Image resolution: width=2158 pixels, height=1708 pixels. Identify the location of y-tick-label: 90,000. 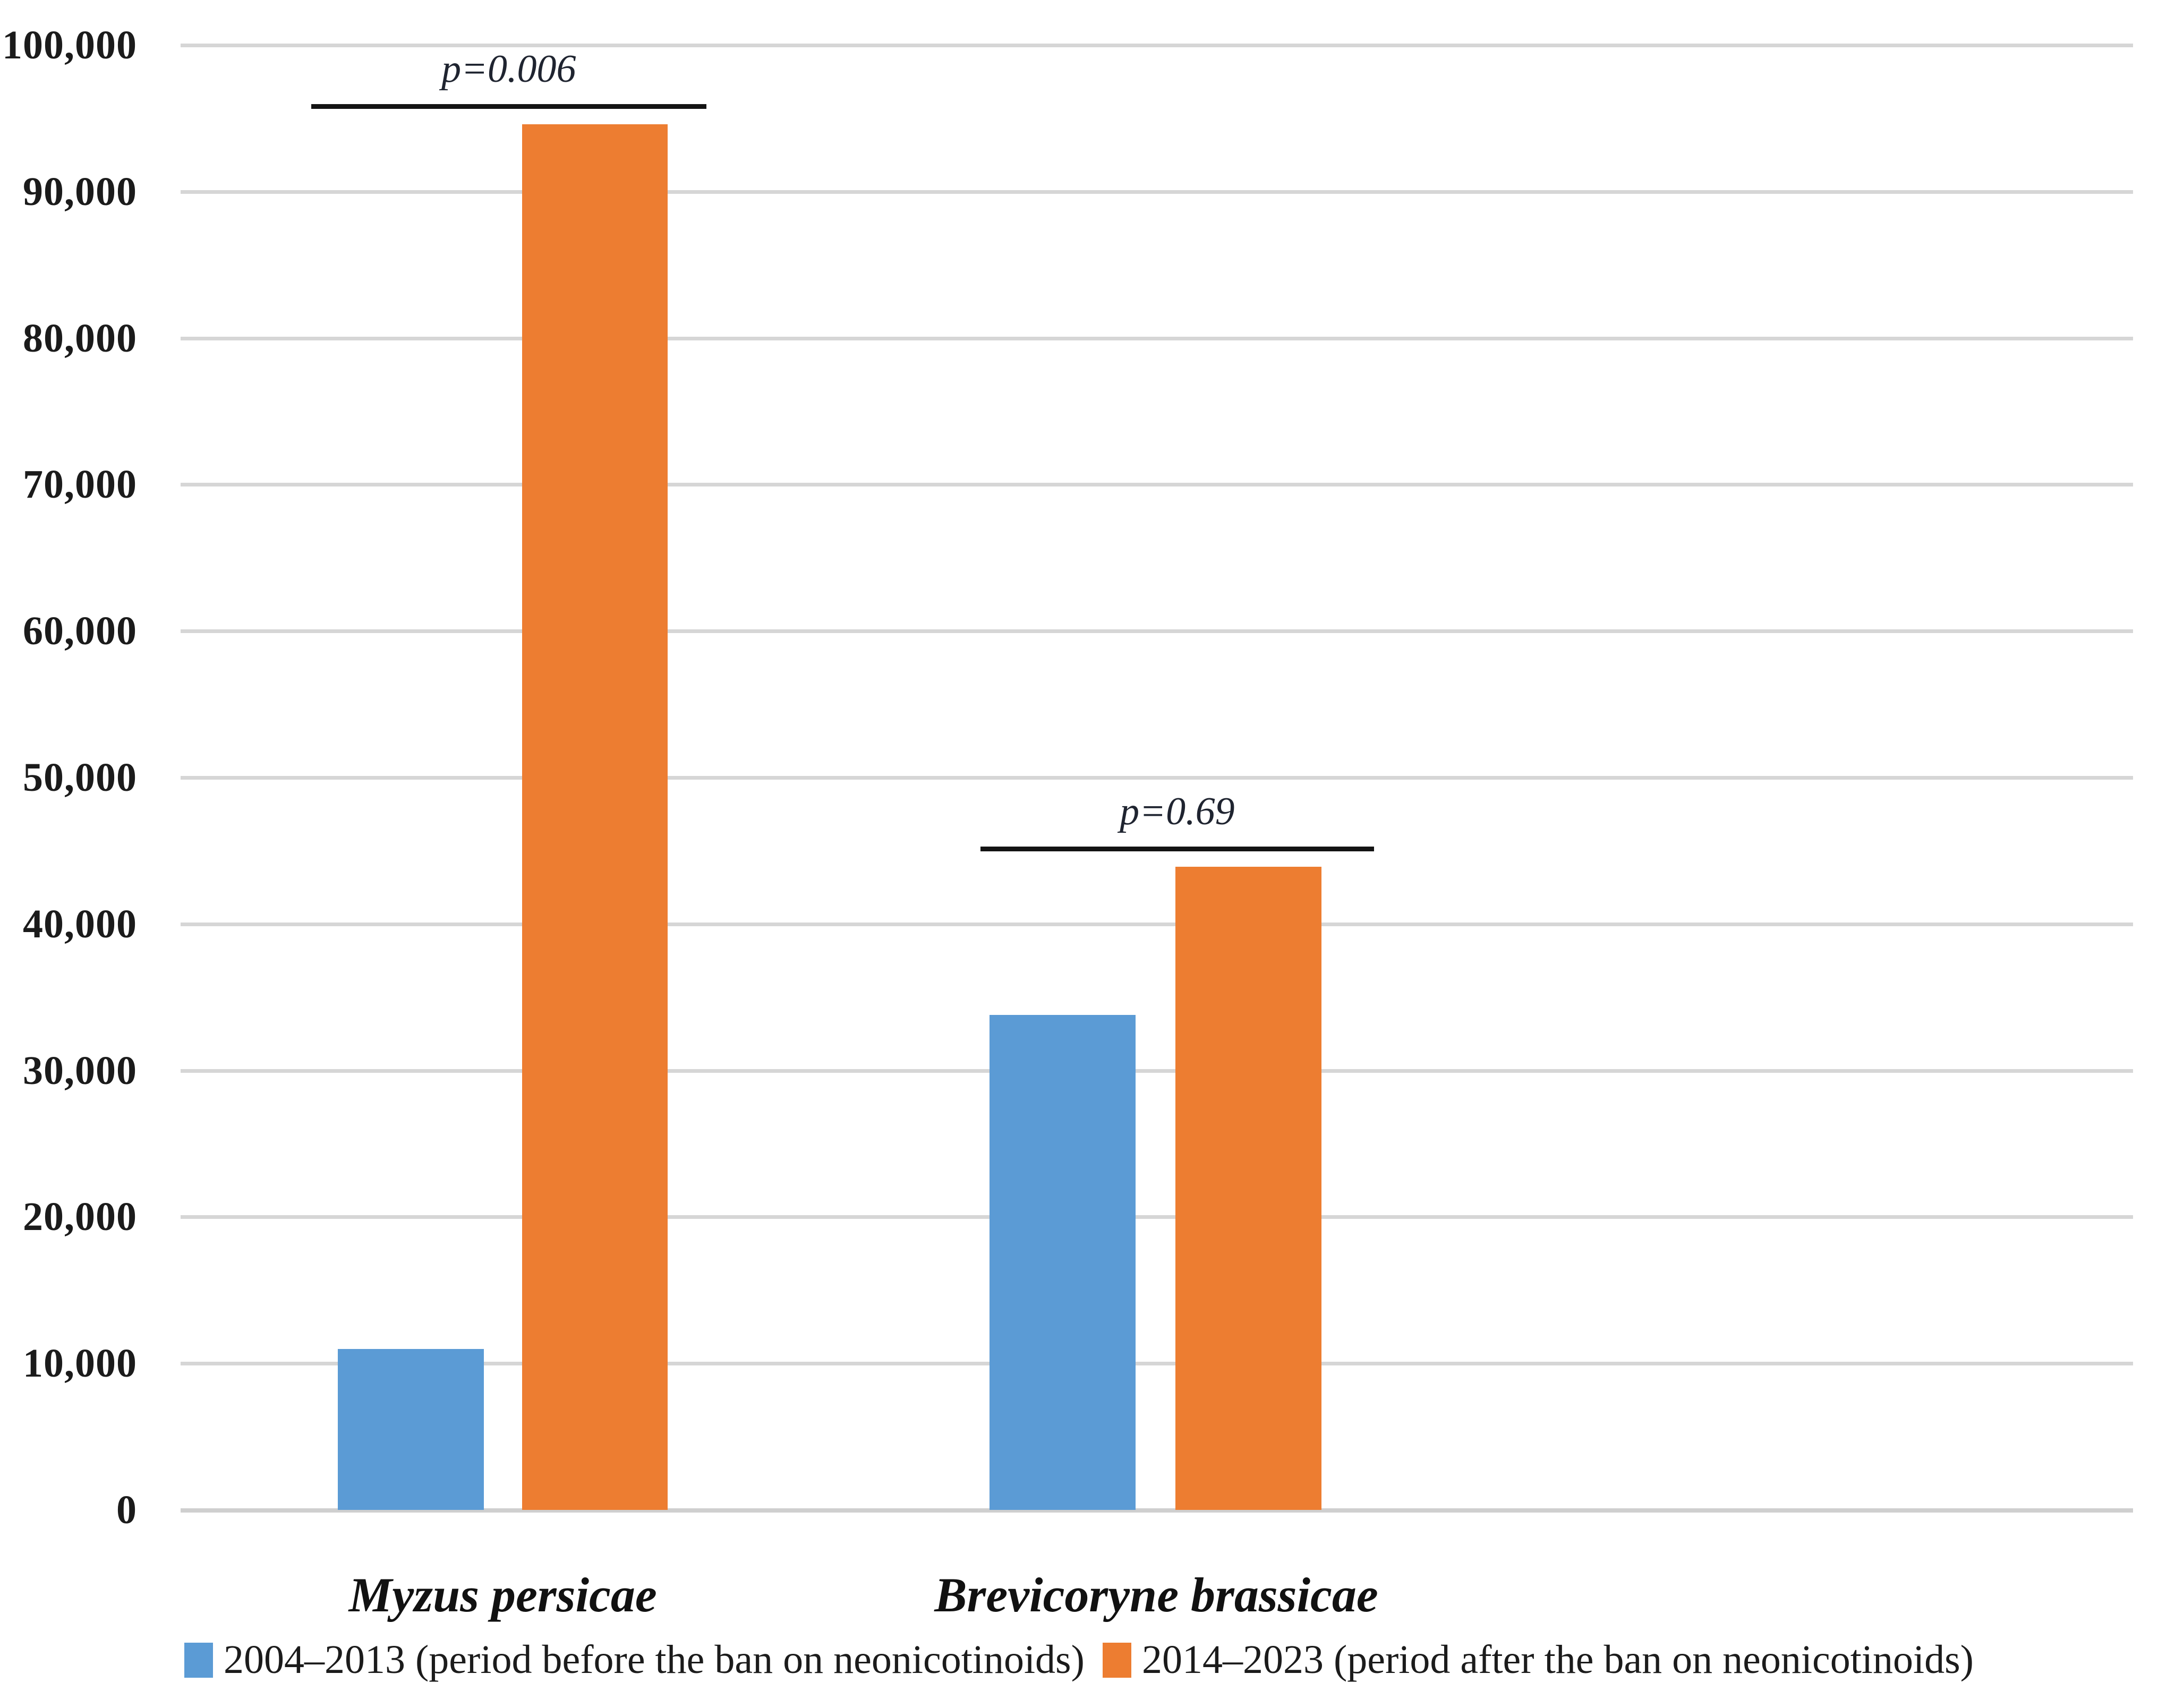
(80, 192).